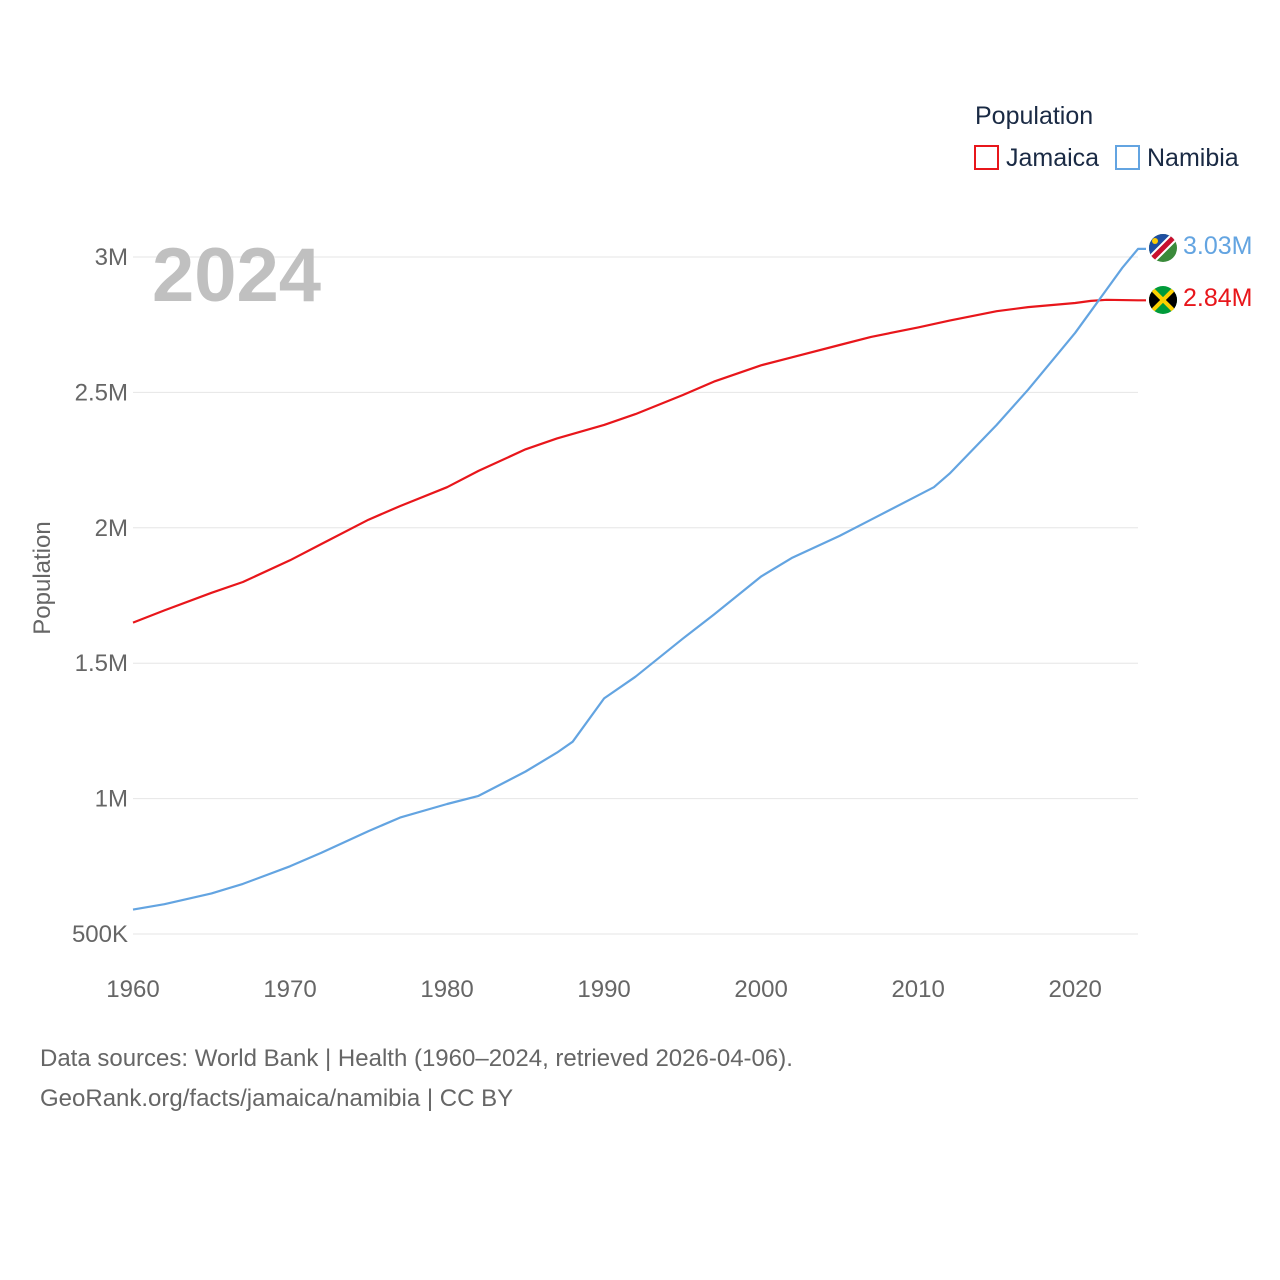 The image size is (1280, 1280). I want to click on x-tick-label: 1990, so click(603, 989).